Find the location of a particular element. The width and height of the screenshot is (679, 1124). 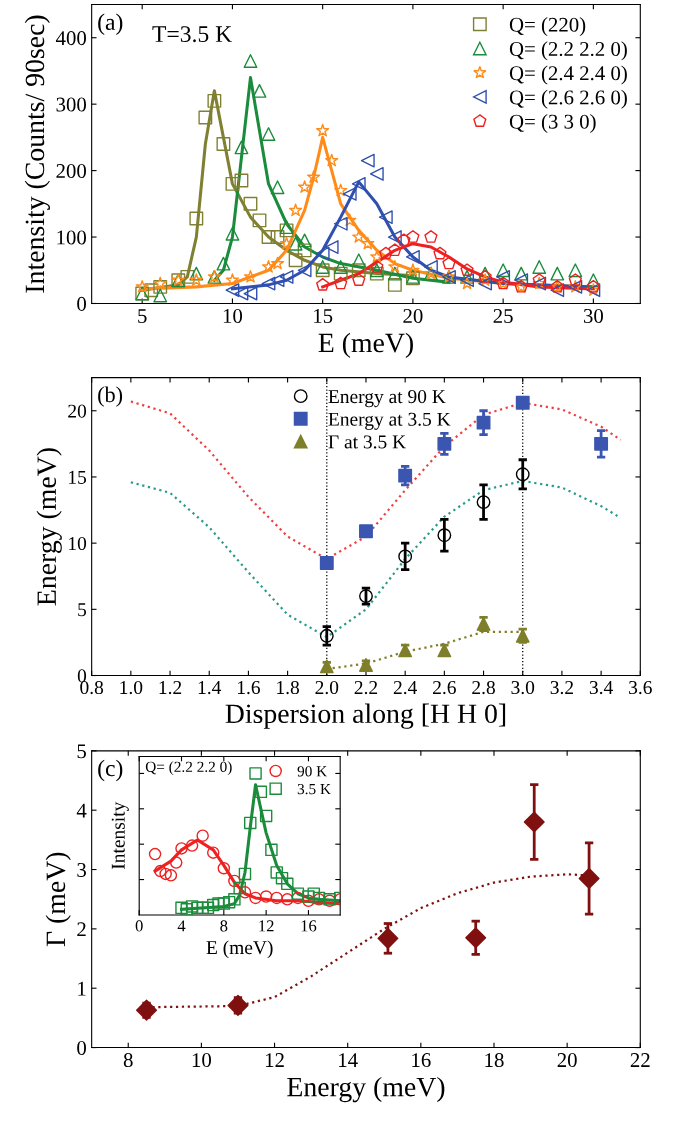

x-tick-label: 1.4 is located at coordinates (210, 688).